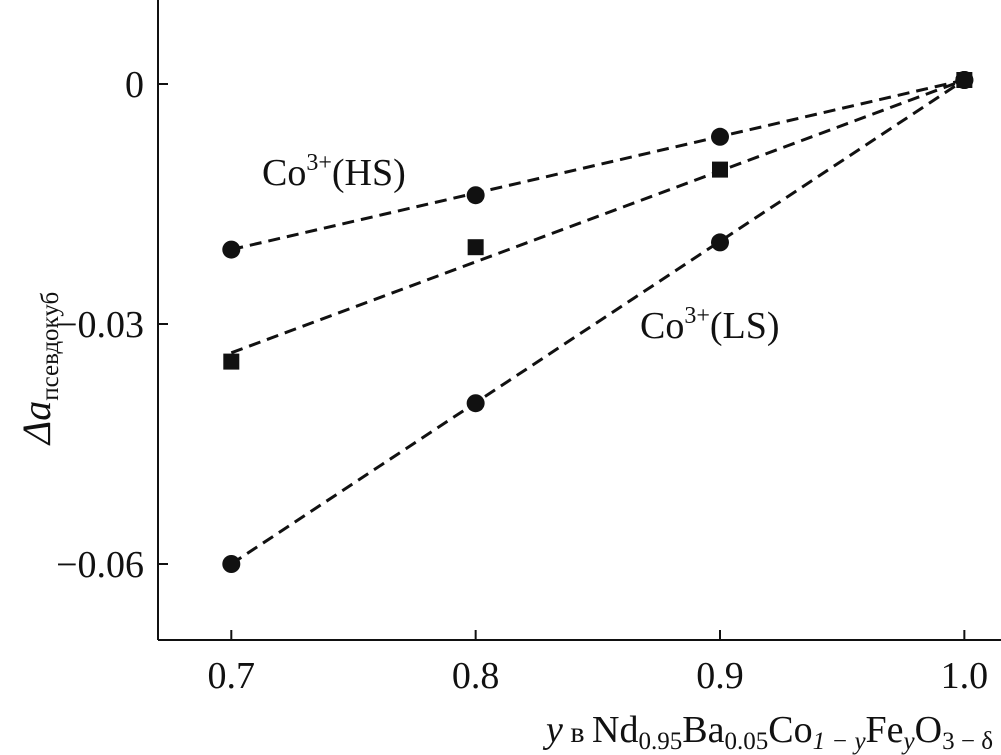 The height and width of the screenshot is (755, 1001). Describe the element at coordinates (100, 565) in the screenshot. I see `y-tick-label: −0.06` at that location.